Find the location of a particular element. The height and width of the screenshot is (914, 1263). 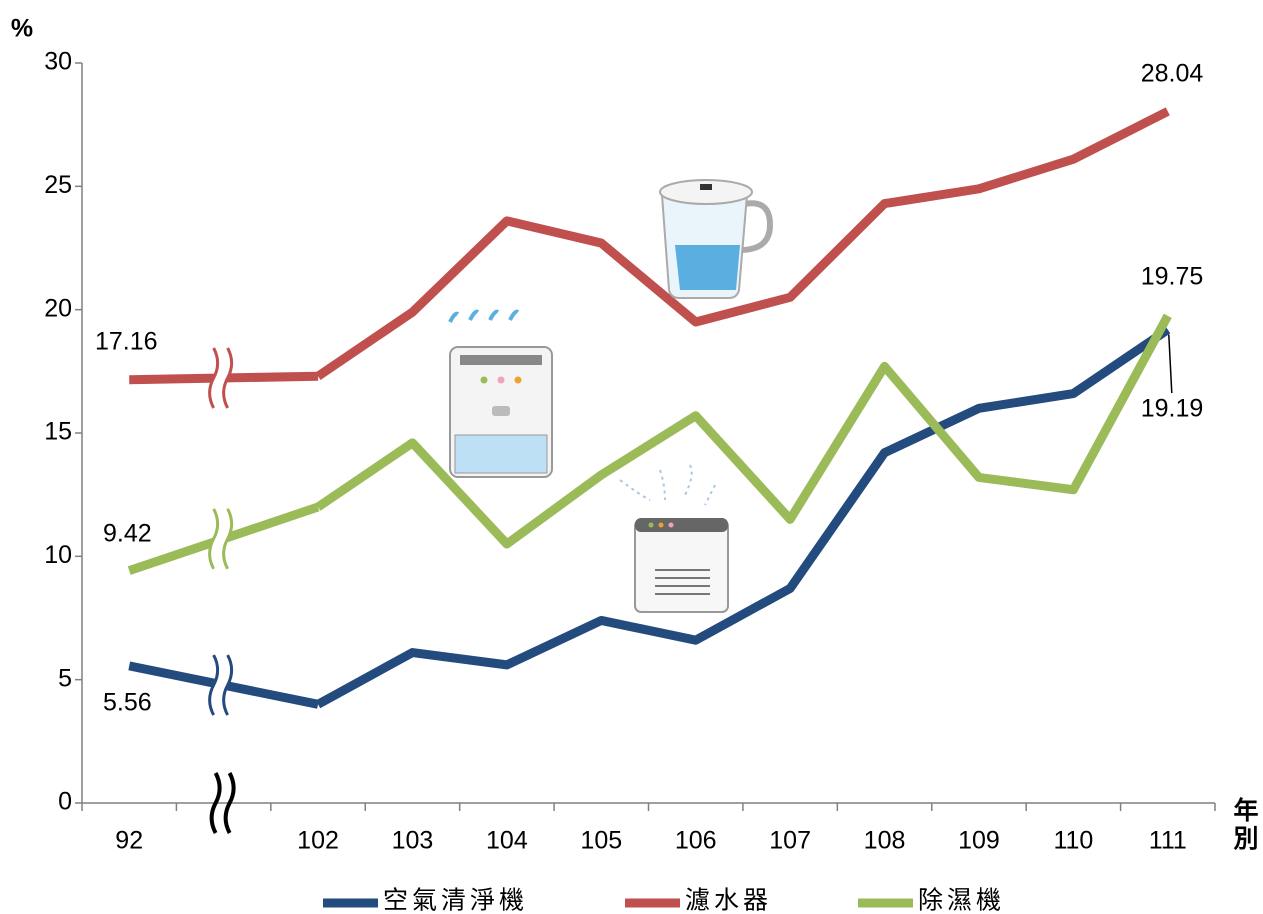

legend-label: 除濕機 is located at coordinates (961, 900).